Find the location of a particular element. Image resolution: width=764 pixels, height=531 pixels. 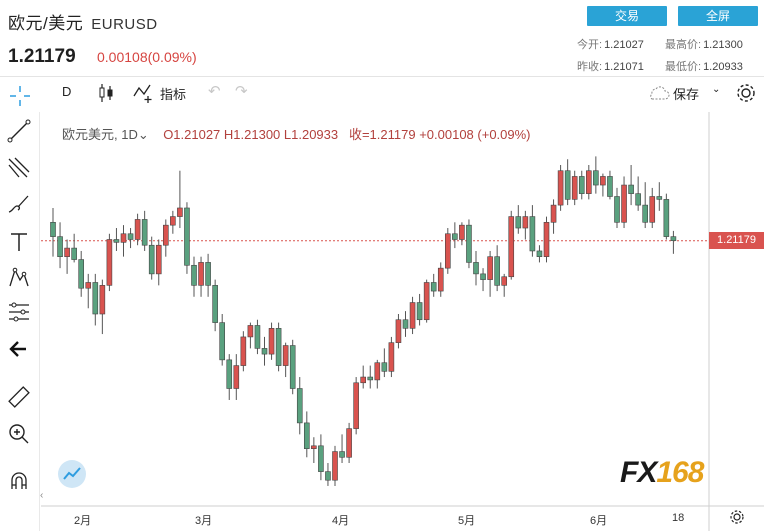

x-tick-jun: 6月 is located at coordinates (599, 521).